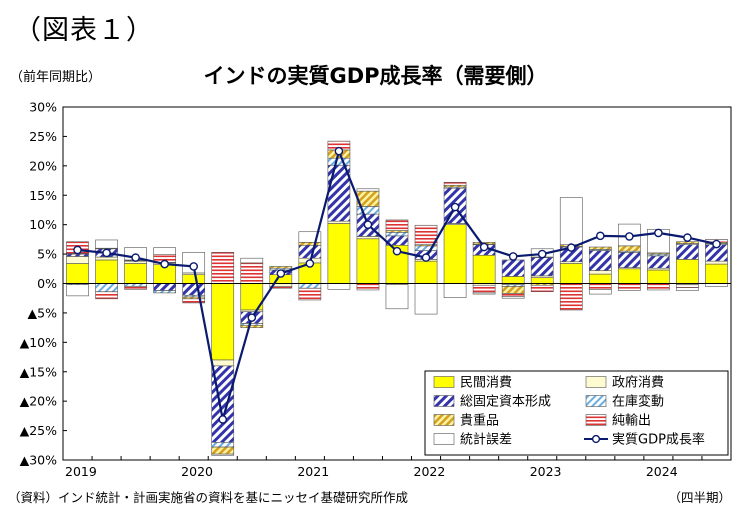 The width and height of the screenshot is (751, 526). What do you see at coordinates (39, 401) in the screenshot?
I see `y-tick-label: ▲20%` at bounding box center [39, 401].